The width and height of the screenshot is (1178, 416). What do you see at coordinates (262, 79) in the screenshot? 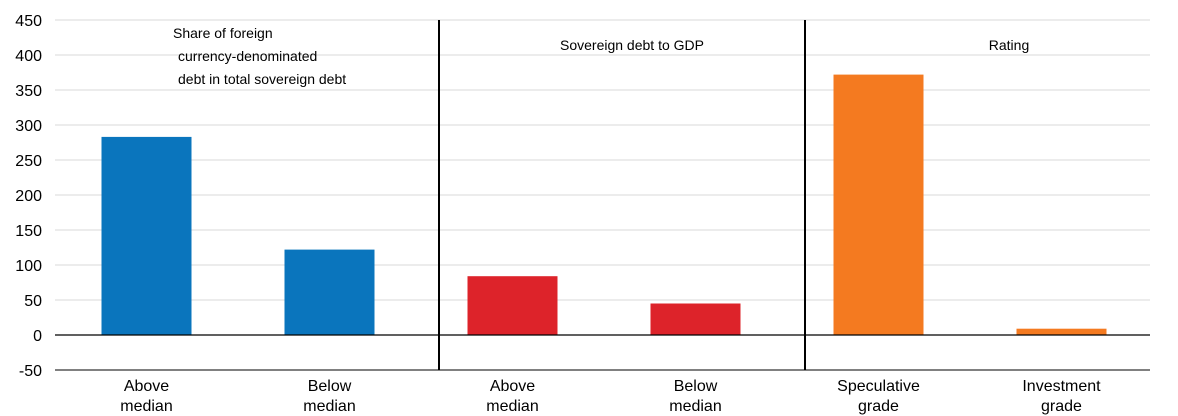
I see `panel-title-line: debt in total sovereign debt` at bounding box center [262, 79].